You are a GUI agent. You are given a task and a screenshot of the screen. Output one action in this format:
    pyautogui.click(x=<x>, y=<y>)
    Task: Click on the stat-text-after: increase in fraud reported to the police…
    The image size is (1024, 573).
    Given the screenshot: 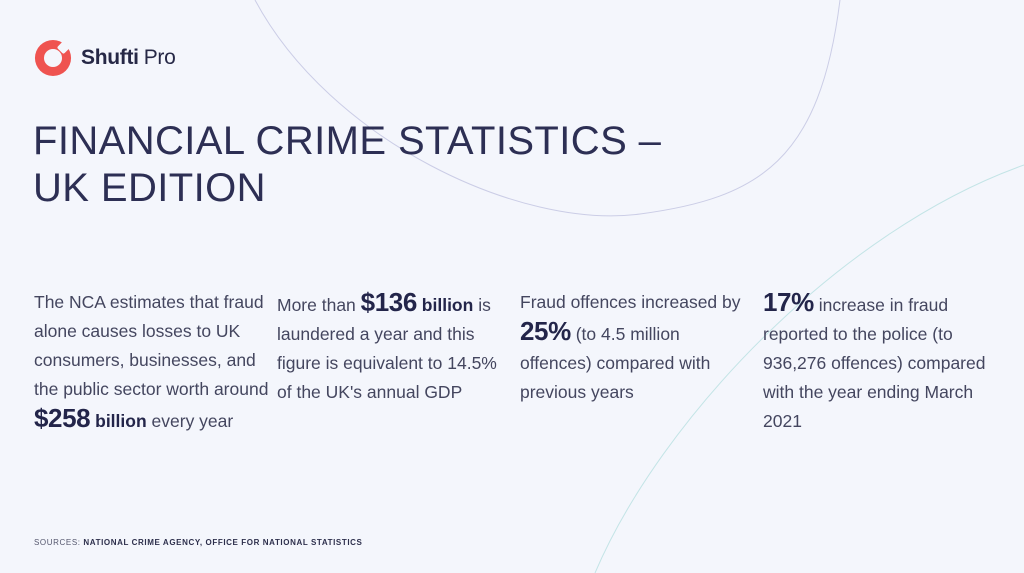 What is the action you would take?
    pyautogui.click(x=874, y=363)
    